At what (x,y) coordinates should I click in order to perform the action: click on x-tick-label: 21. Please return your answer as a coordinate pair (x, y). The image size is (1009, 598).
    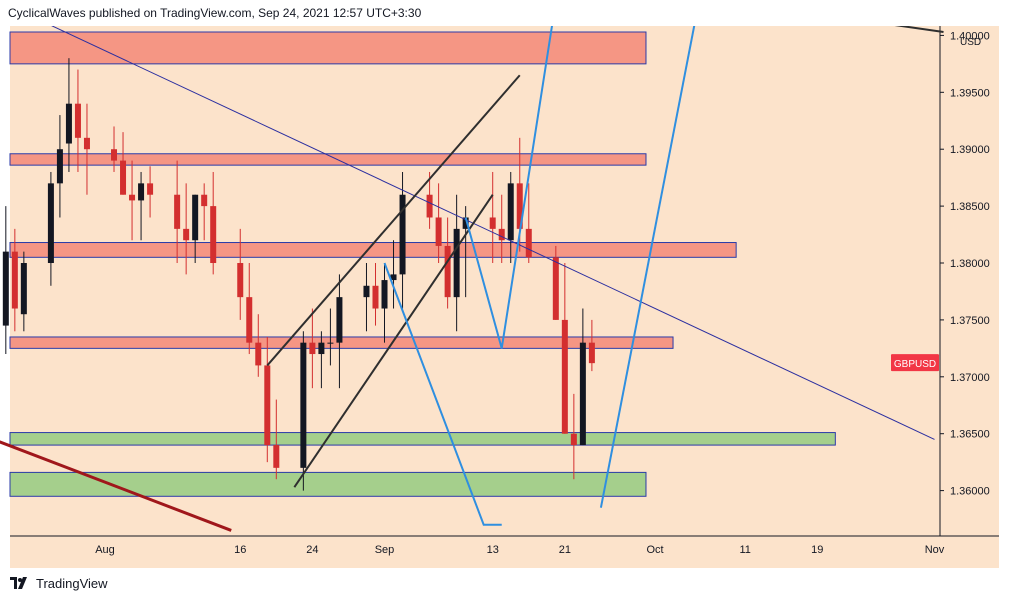
    Looking at the image, I should click on (565, 550).